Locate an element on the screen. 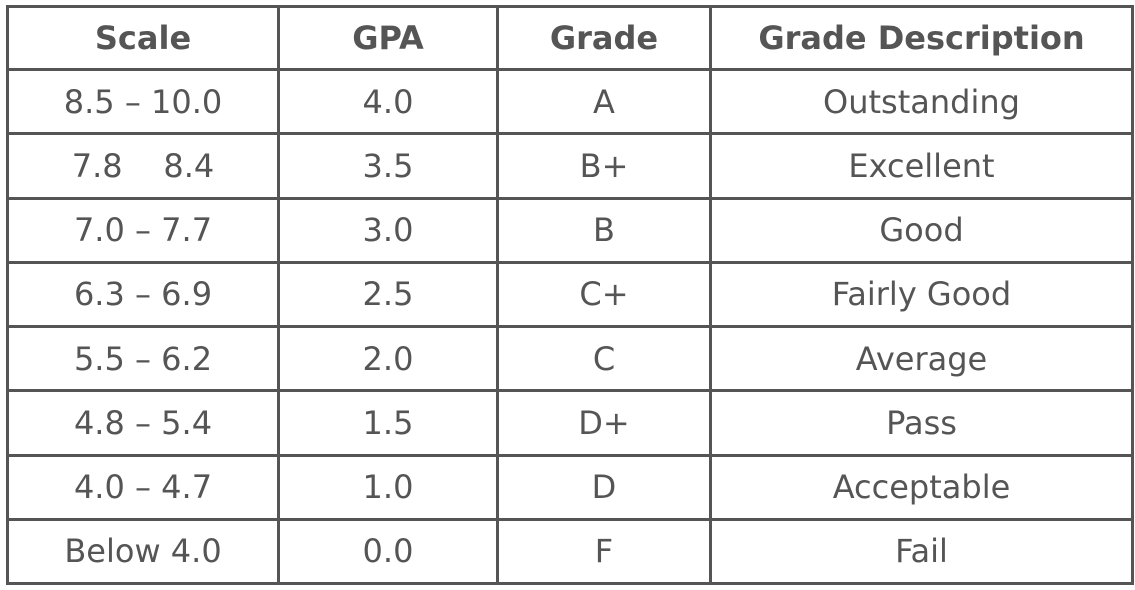 This screenshot has width=1135, height=590. table-header-row: Scale GPA Grade Grade Description is located at coordinates (570, 38).